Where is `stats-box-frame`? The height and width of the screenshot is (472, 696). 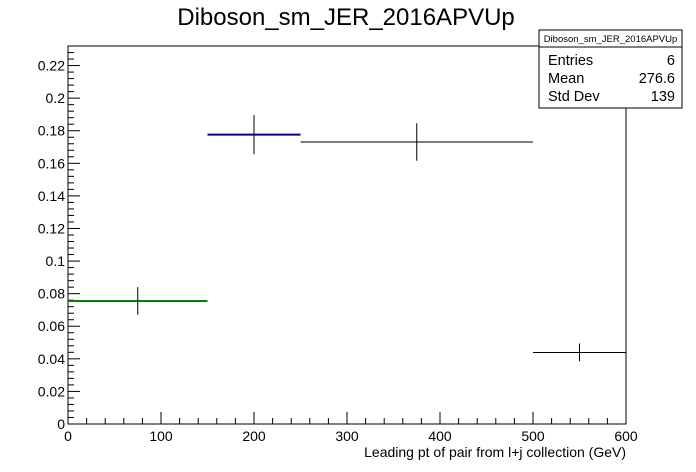
stats-box-frame is located at coordinates (610, 69).